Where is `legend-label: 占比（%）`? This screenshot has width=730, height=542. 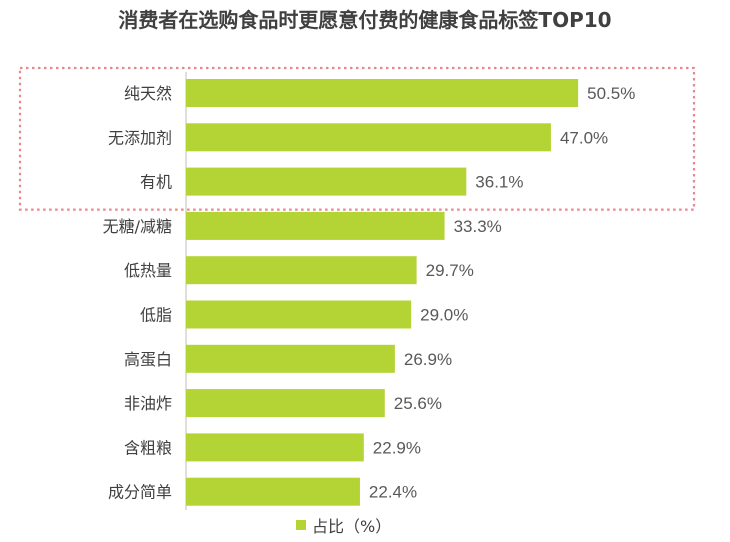
legend-label: 占比（%） is located at coordinates (352, 526).